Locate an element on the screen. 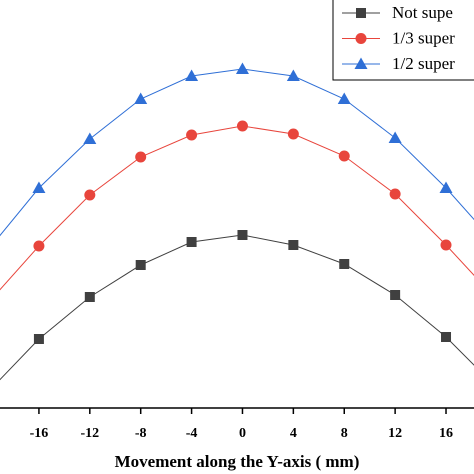  legend-label: Not supe is located at coordinates (422, 12).